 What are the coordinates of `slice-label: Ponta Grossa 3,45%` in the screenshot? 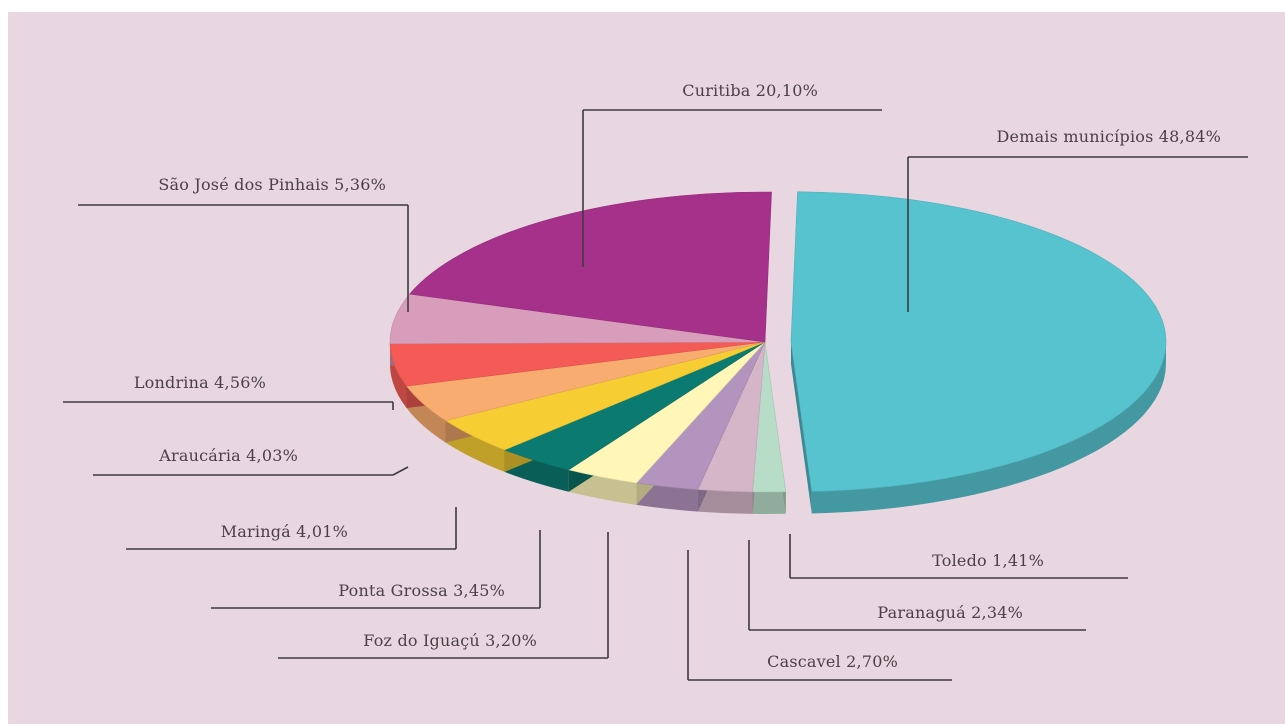 It's located at (421, 590).